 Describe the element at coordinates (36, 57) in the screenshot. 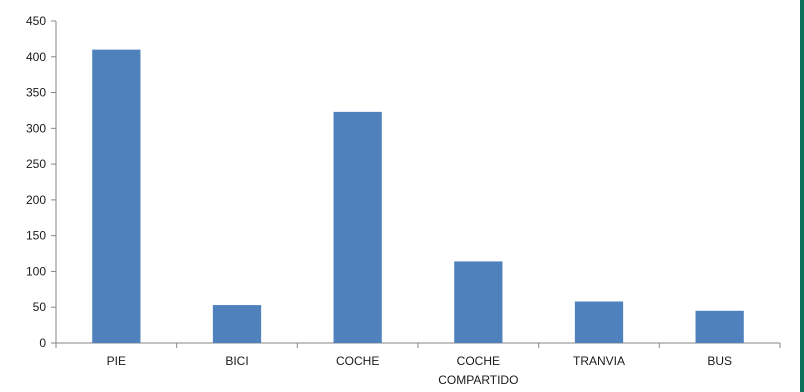

I see `y-tick-label: 400` at that location.